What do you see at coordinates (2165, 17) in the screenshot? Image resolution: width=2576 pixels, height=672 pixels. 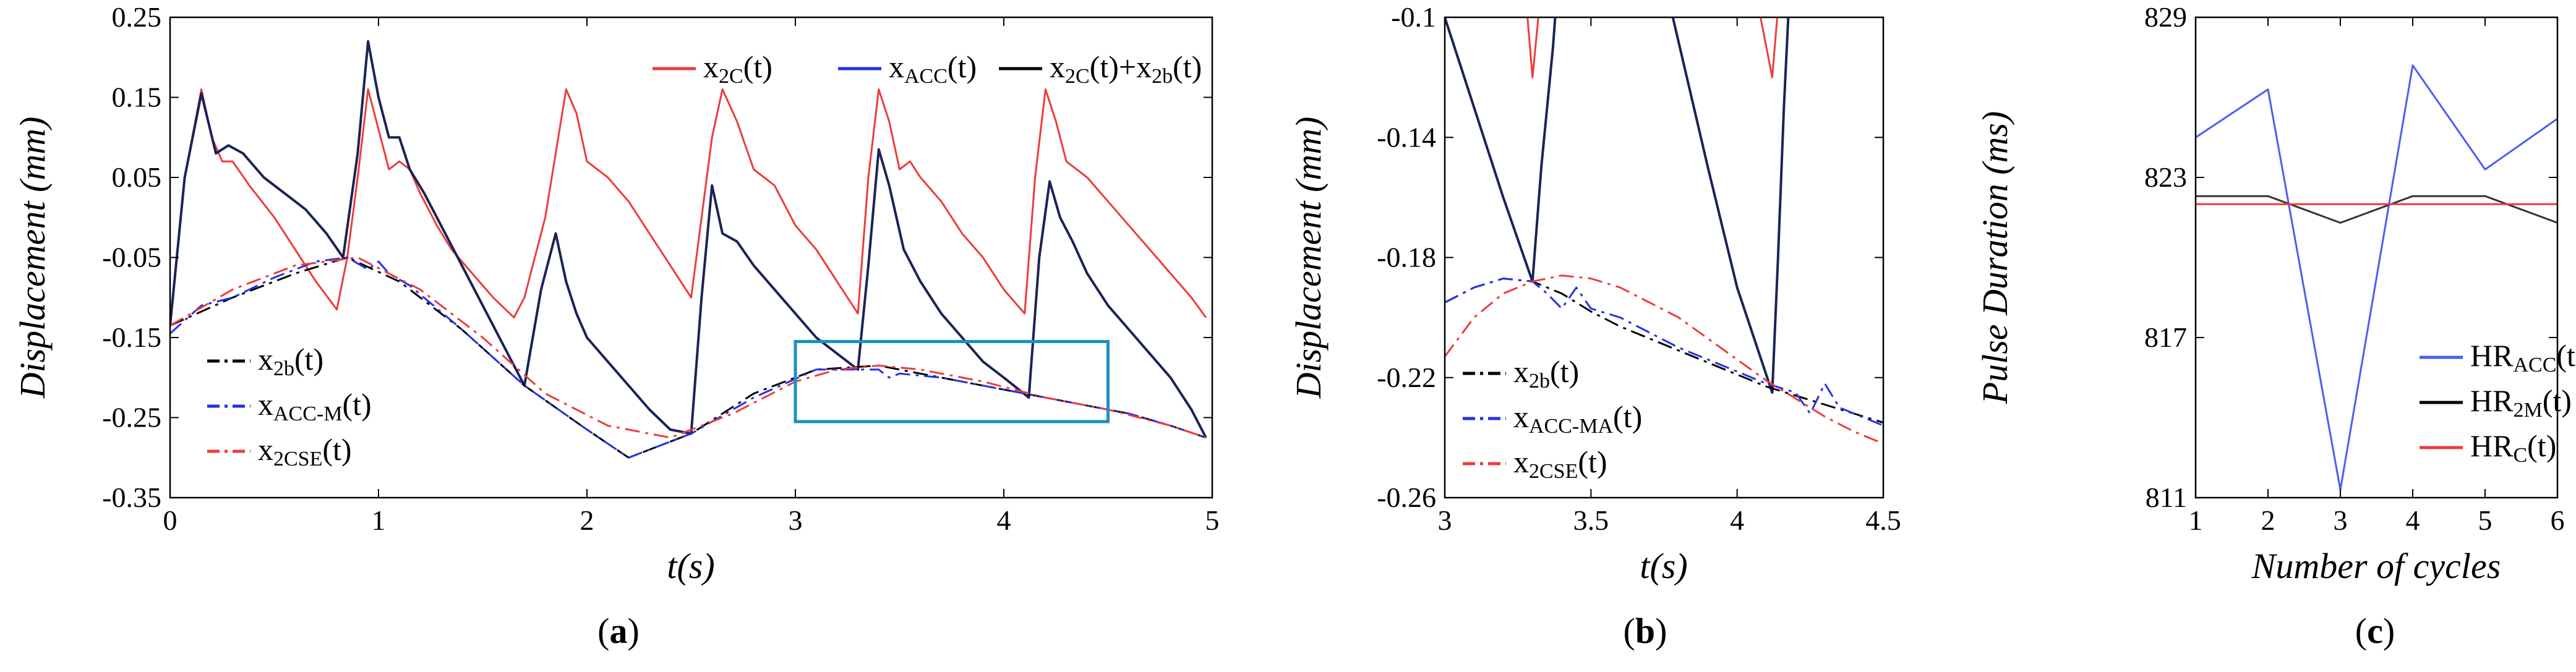 I see `y-tick-label: 829` at bounding box center [2165, 17].